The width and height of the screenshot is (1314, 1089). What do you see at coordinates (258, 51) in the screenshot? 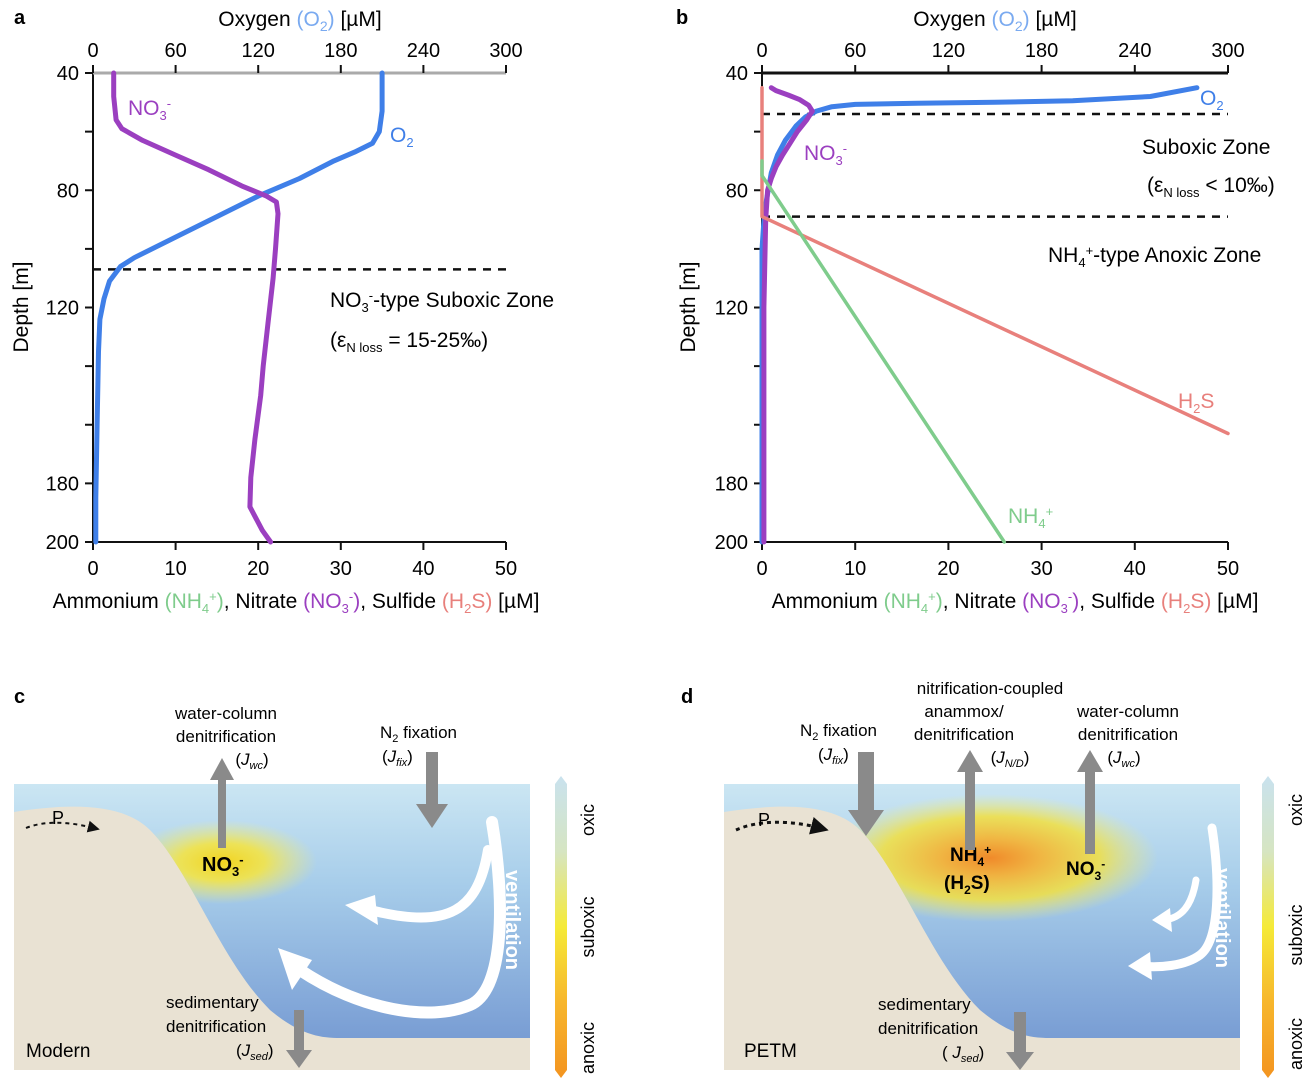
I see `top-tick-label-a: 120` at bounding box center [258, 51].